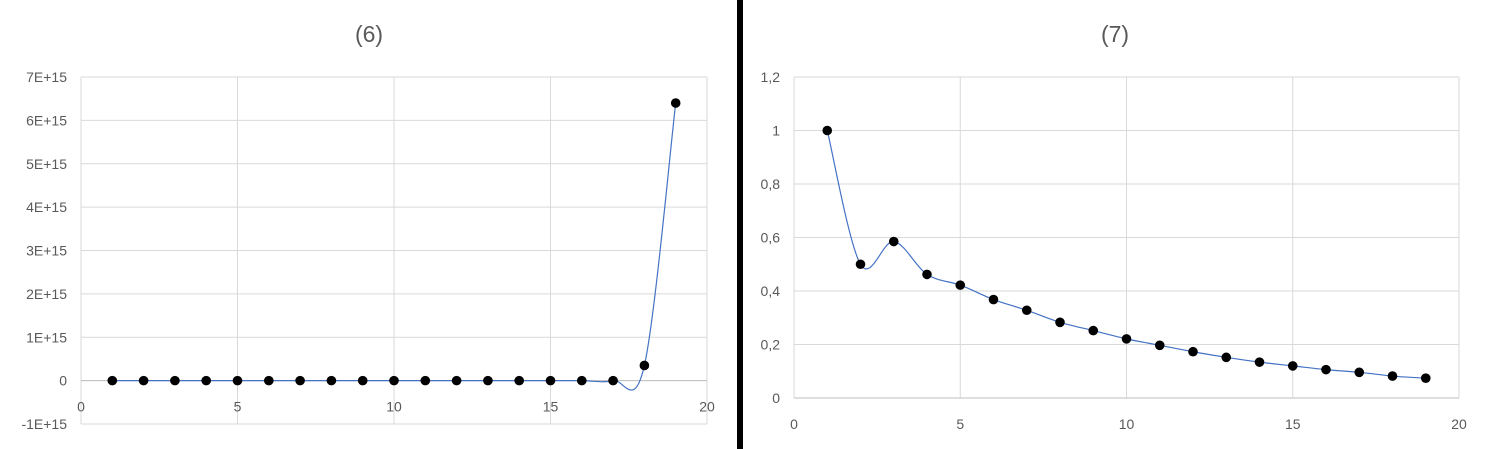 The image size is (1493, 449). Describe the element at coordinates (46, 77) in the screenshot. I see `y-tick-label: 7E+15` at that location.